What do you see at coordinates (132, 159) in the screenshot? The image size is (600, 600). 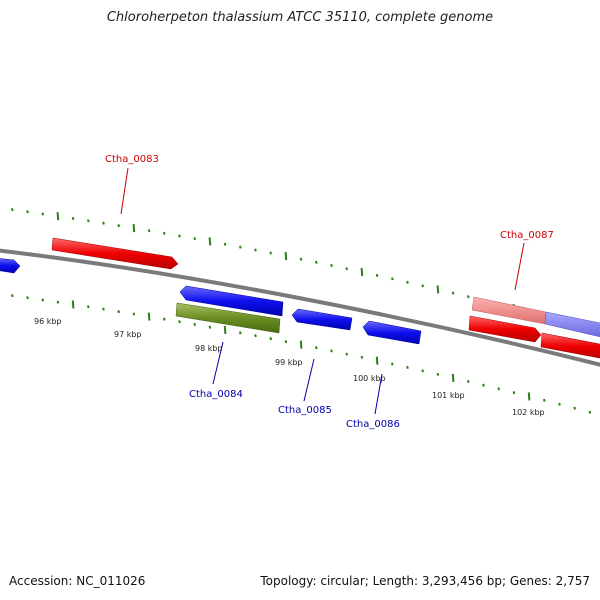 I see `gene-label-ctha-0083: Ctha_0083` at bounding box center [132, 159].